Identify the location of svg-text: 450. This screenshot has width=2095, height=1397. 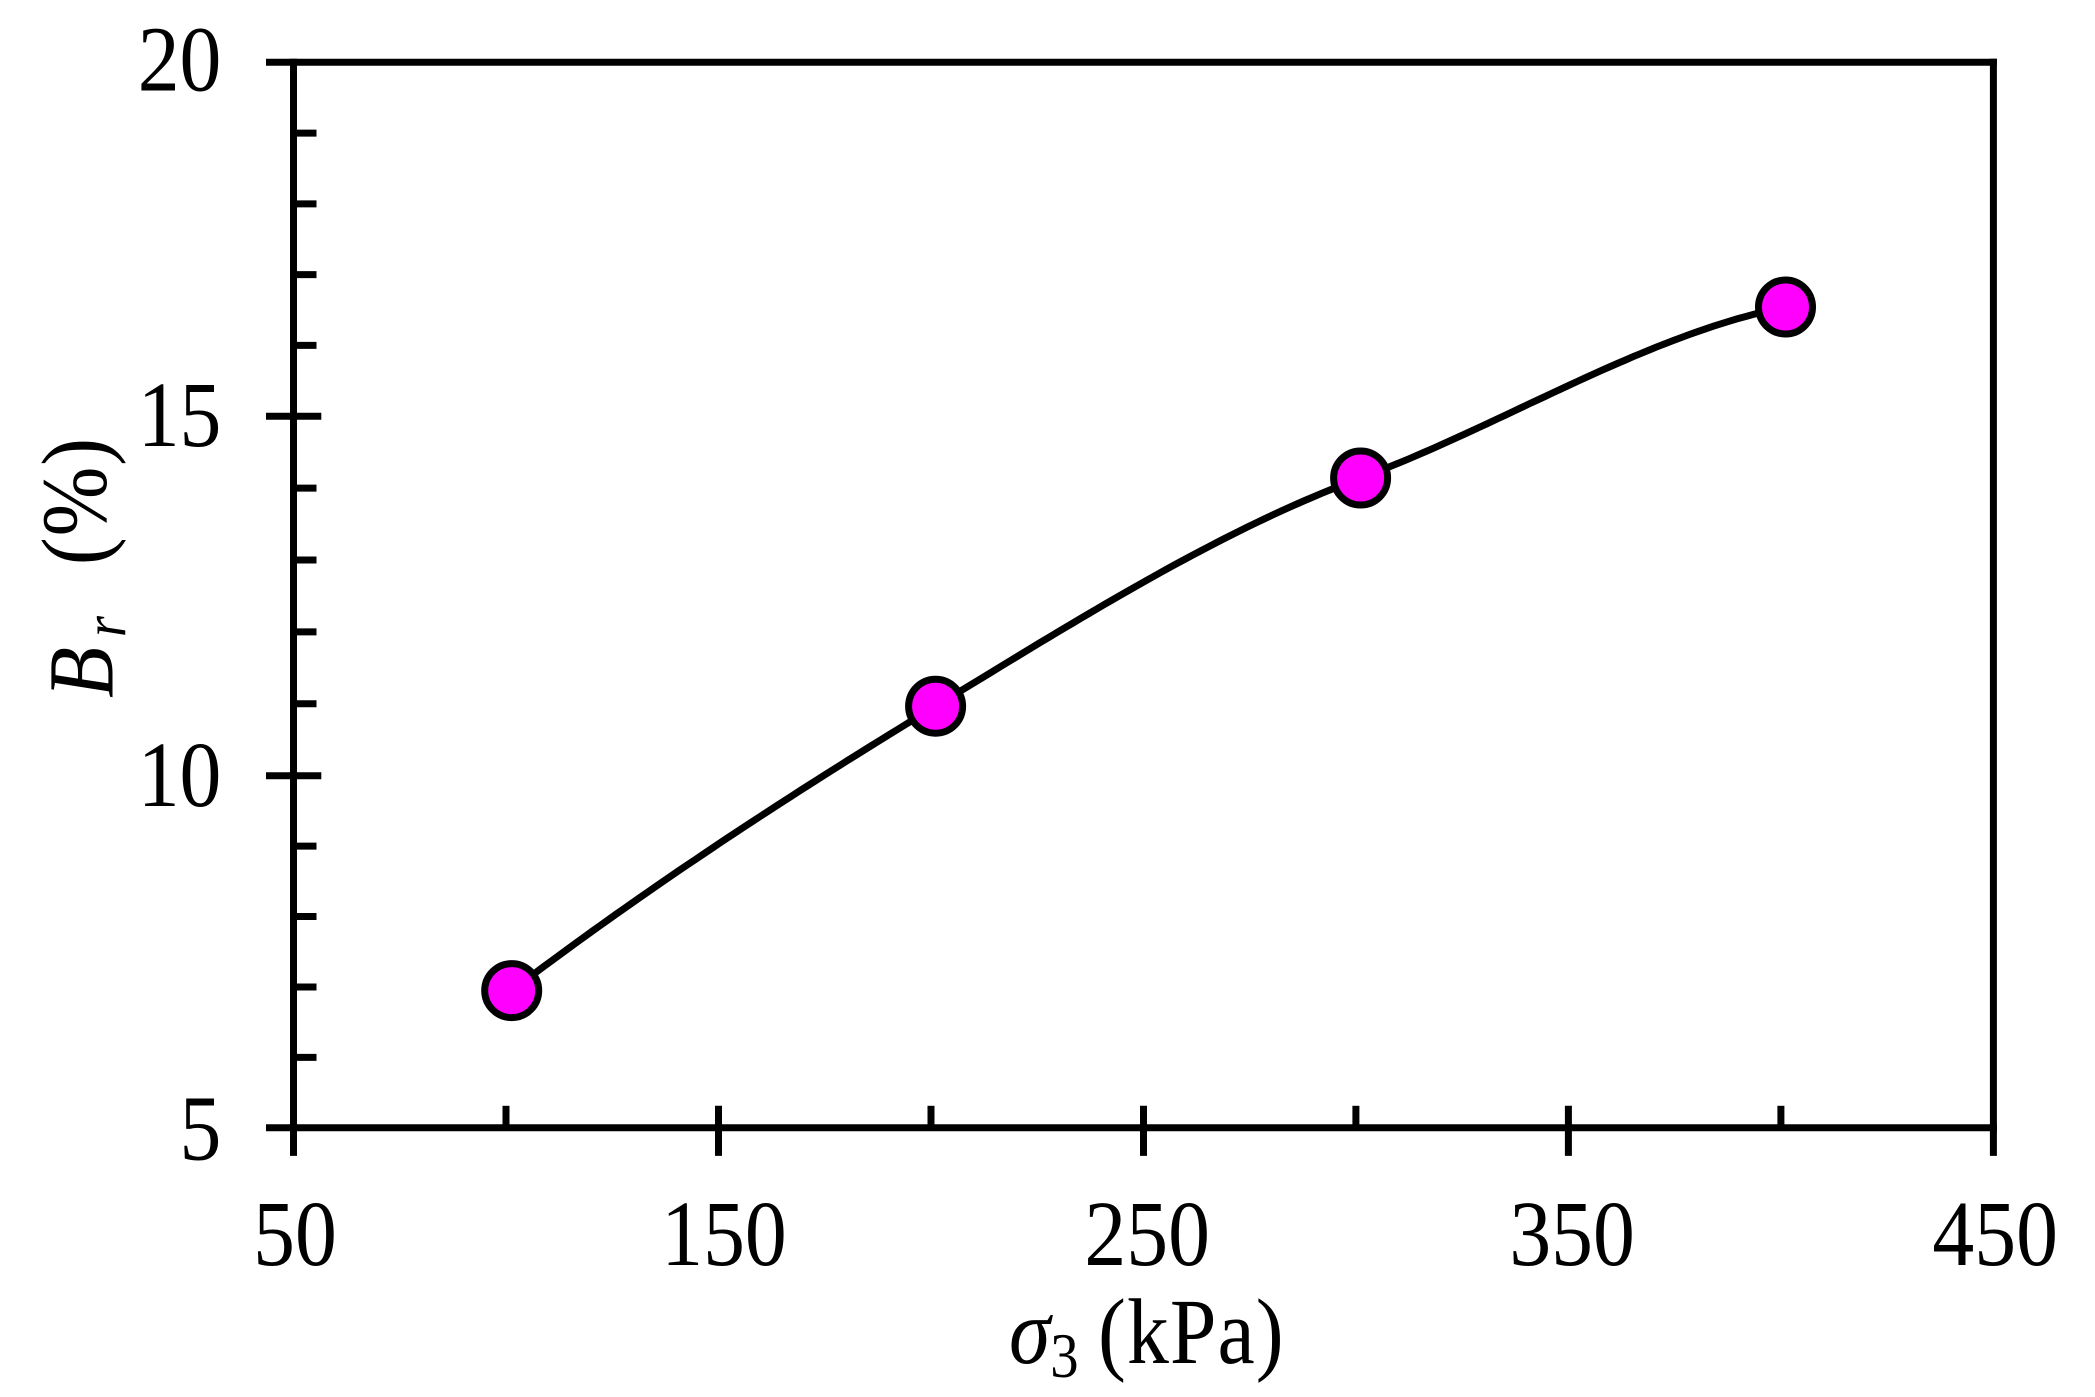
(1995, 1234).